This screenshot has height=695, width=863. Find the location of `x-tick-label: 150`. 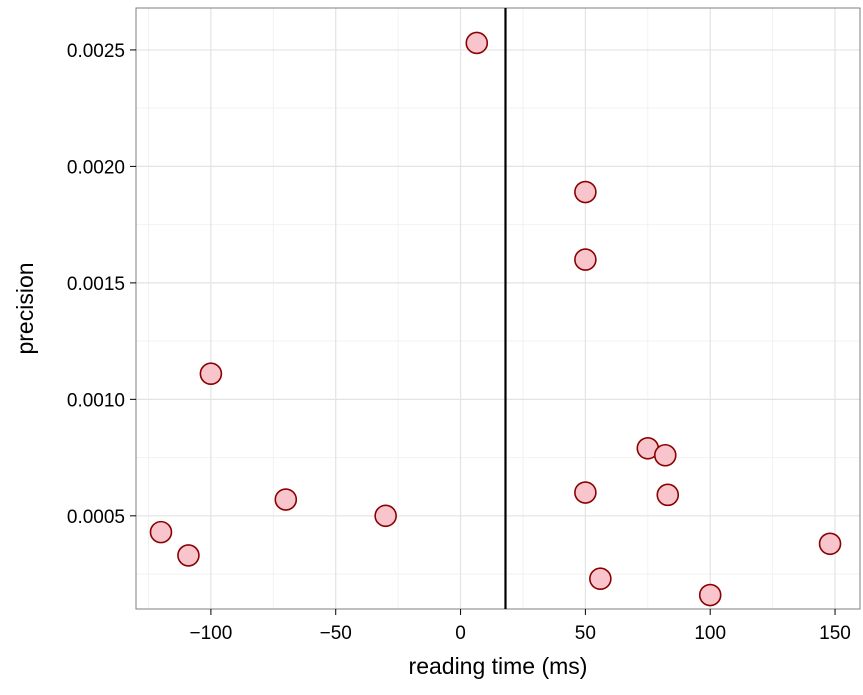

x-tick-label: 150 is located at coordinates (835, 633).